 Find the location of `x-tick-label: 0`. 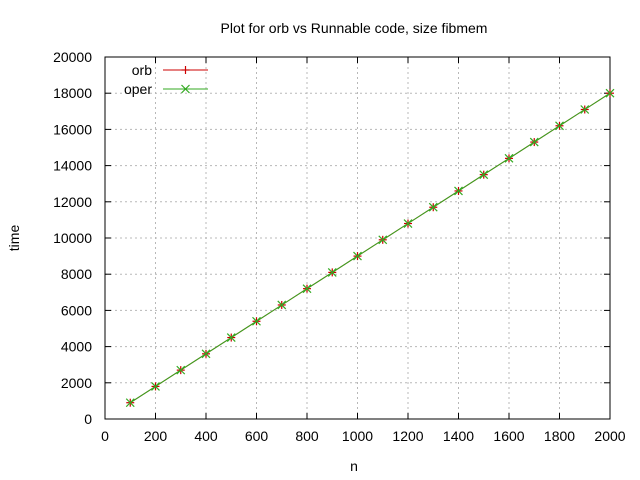

x-tick-label: 0 is located at coordinates (105, 436).